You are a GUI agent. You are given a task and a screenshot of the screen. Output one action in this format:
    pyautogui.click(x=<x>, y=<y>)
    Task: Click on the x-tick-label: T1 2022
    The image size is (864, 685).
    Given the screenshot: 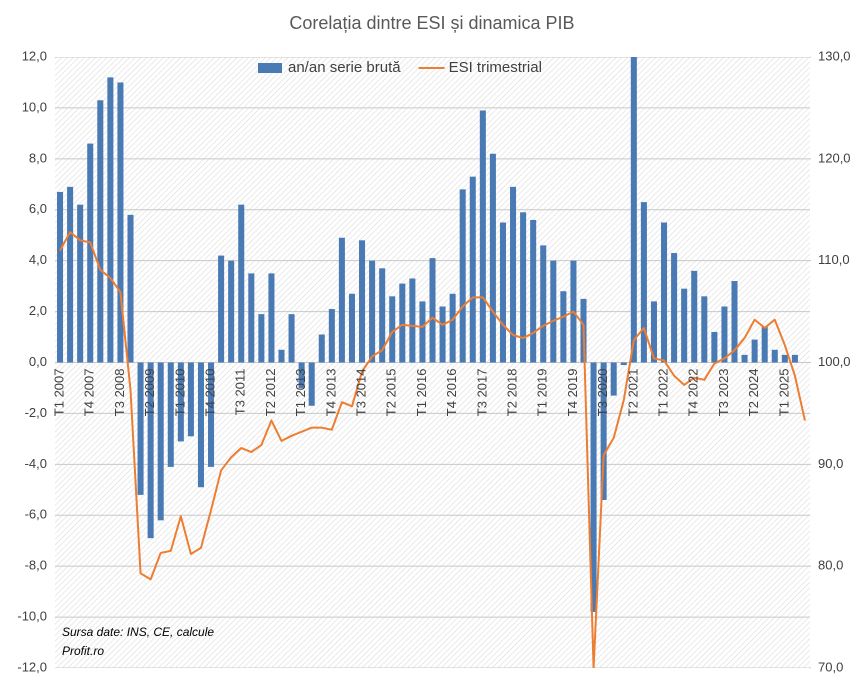 What is the action you would take?
    pyautogui.click(x=662, y=393)
    